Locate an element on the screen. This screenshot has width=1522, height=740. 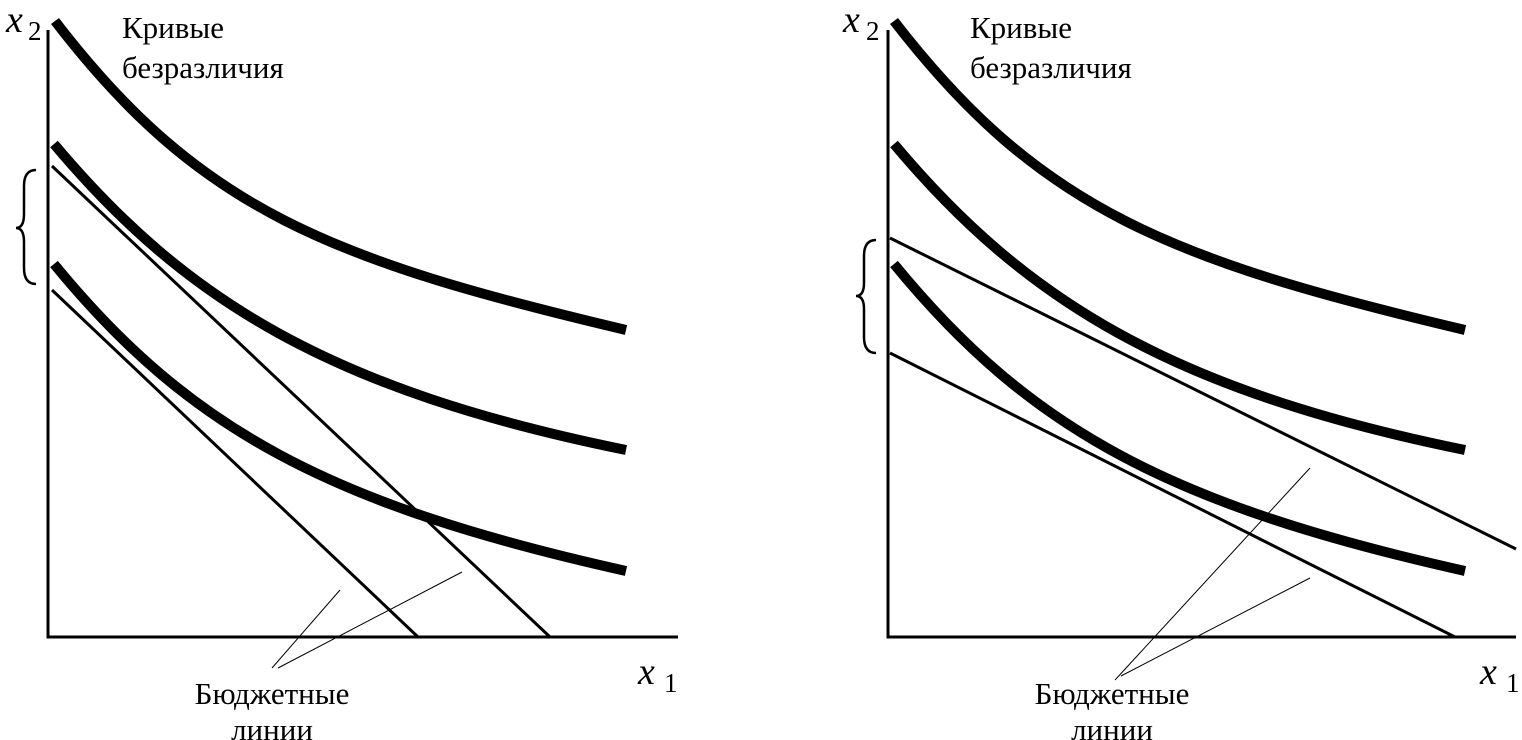
left-budget-line-lower is located at coordinates (235, 463).